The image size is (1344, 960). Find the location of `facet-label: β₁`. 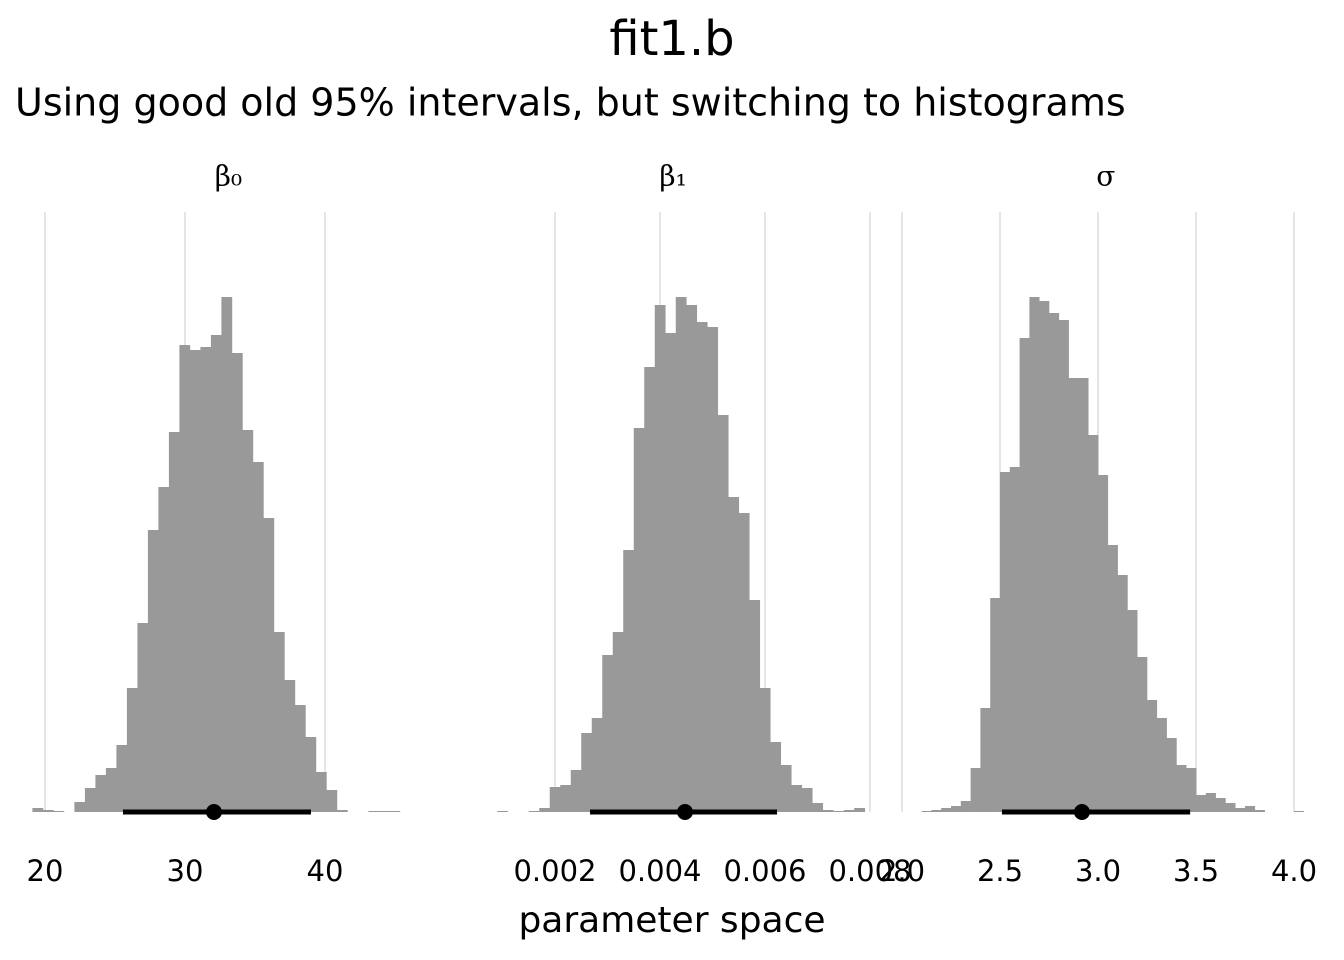

facet-label: β₁ is located at coordinates (672, 176).